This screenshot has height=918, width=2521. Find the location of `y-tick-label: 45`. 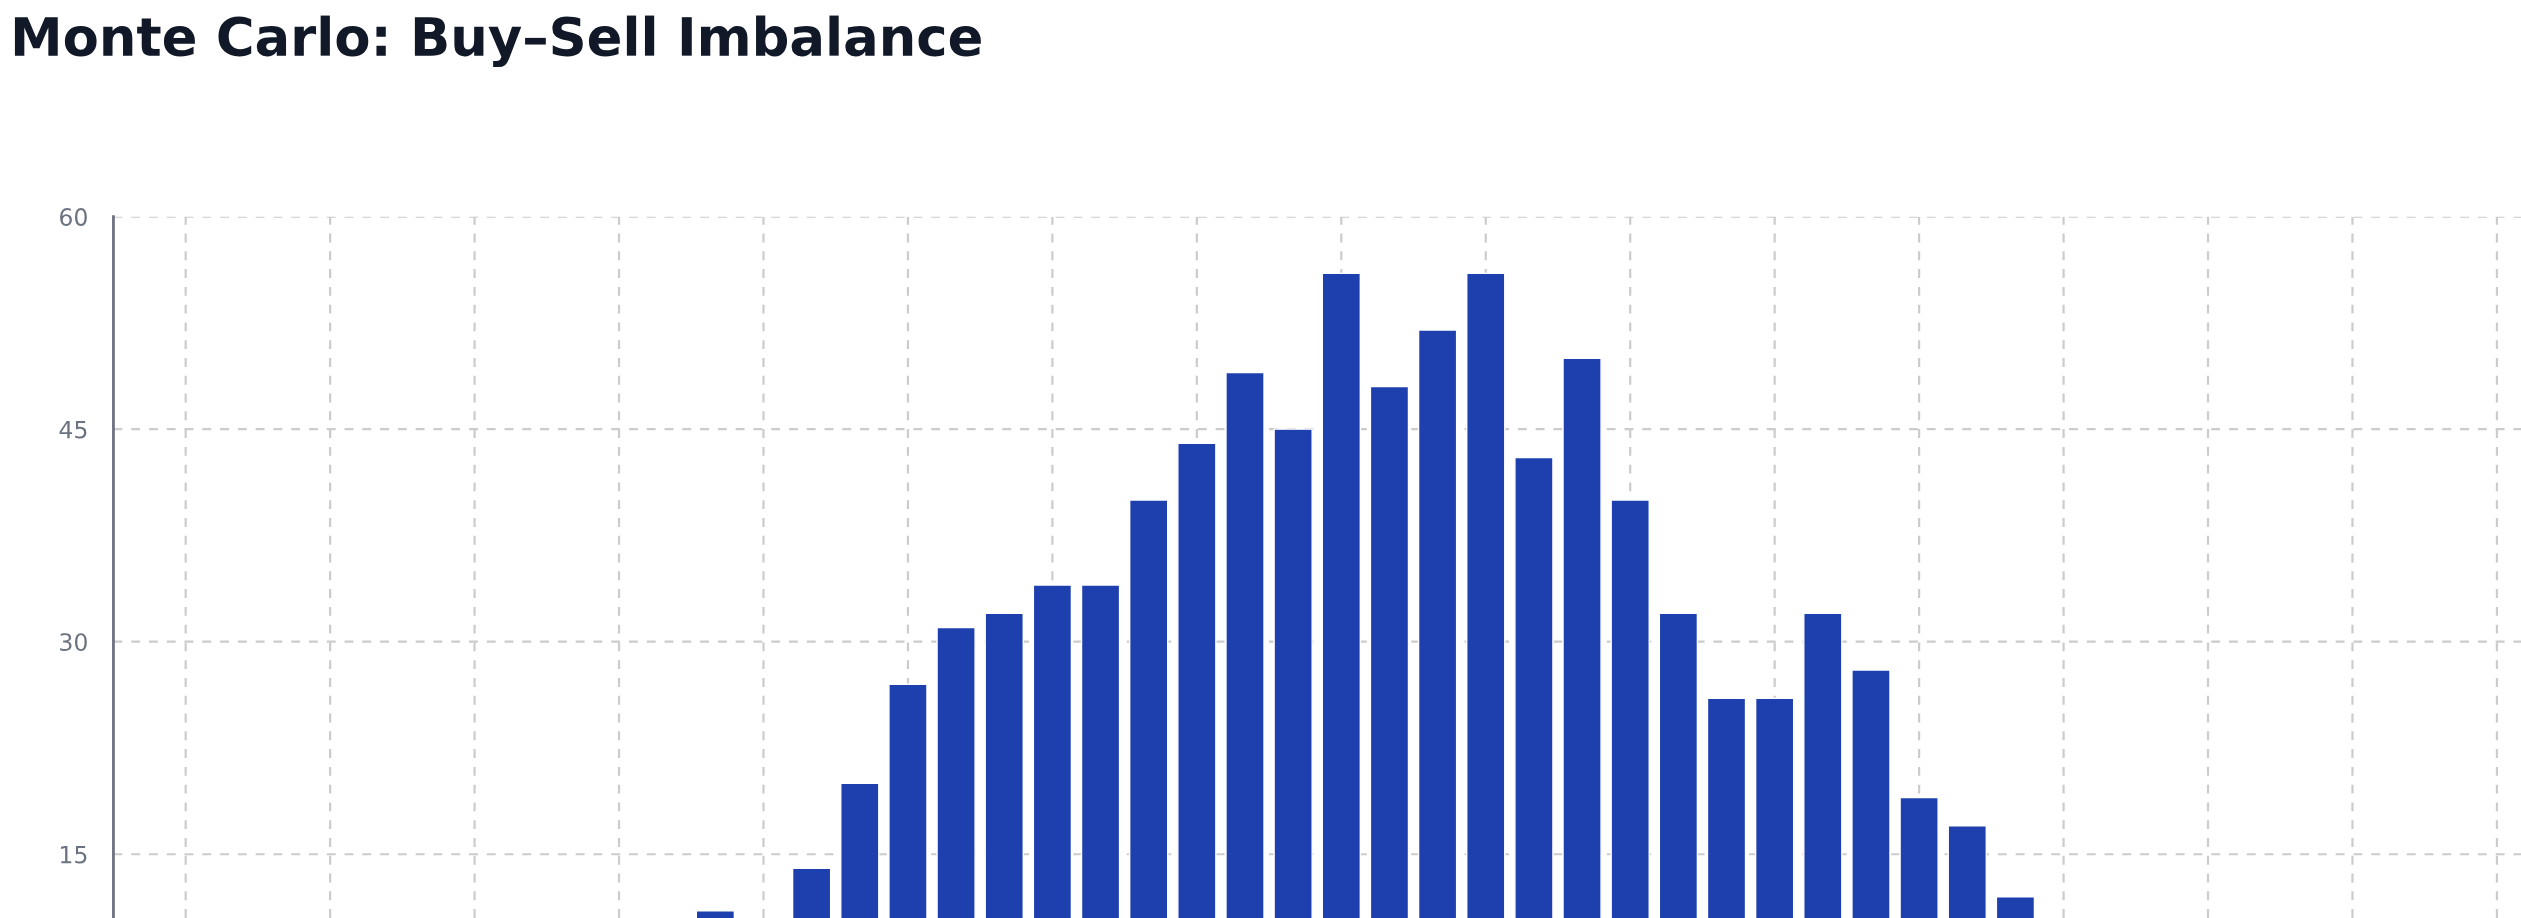

y-tick-label: 45 is located at coordinates (73, 429).